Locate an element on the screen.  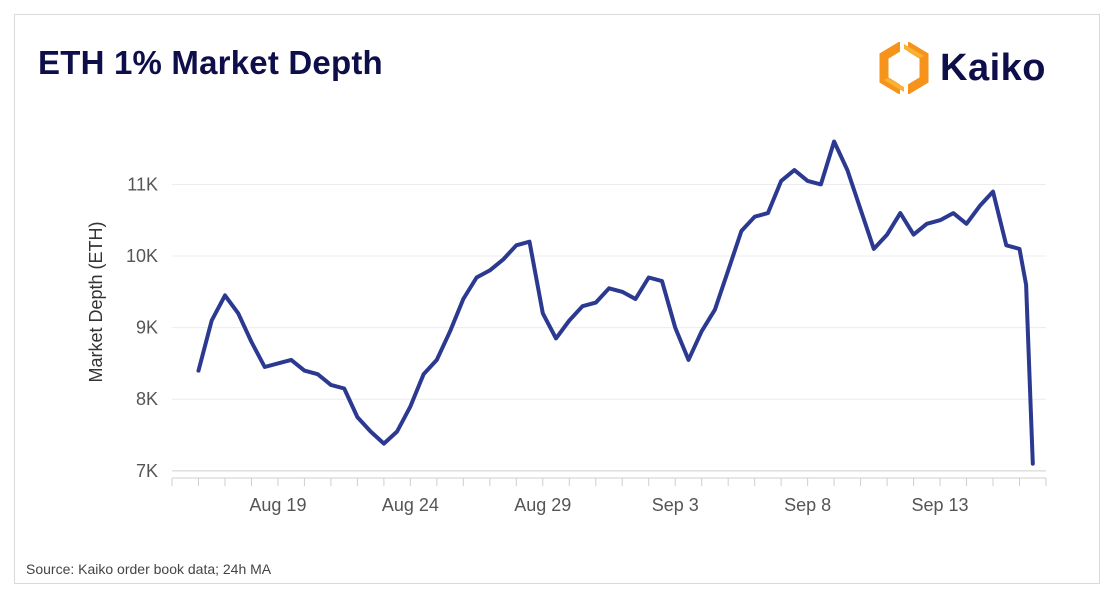
y-tick-label: 10K is located at coordinates (142, 256).